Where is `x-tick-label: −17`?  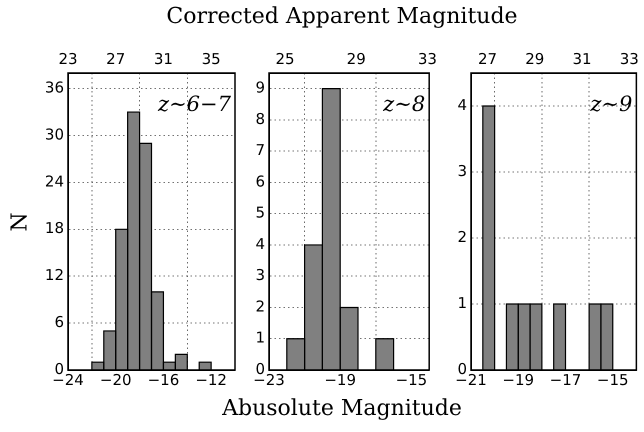
x-tick-label: −17 is located at coordinates (566, 379).